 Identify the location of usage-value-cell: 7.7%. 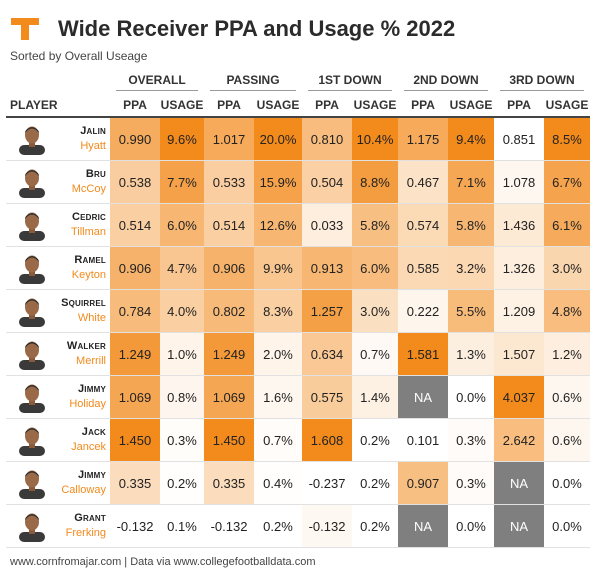
(182, 182).